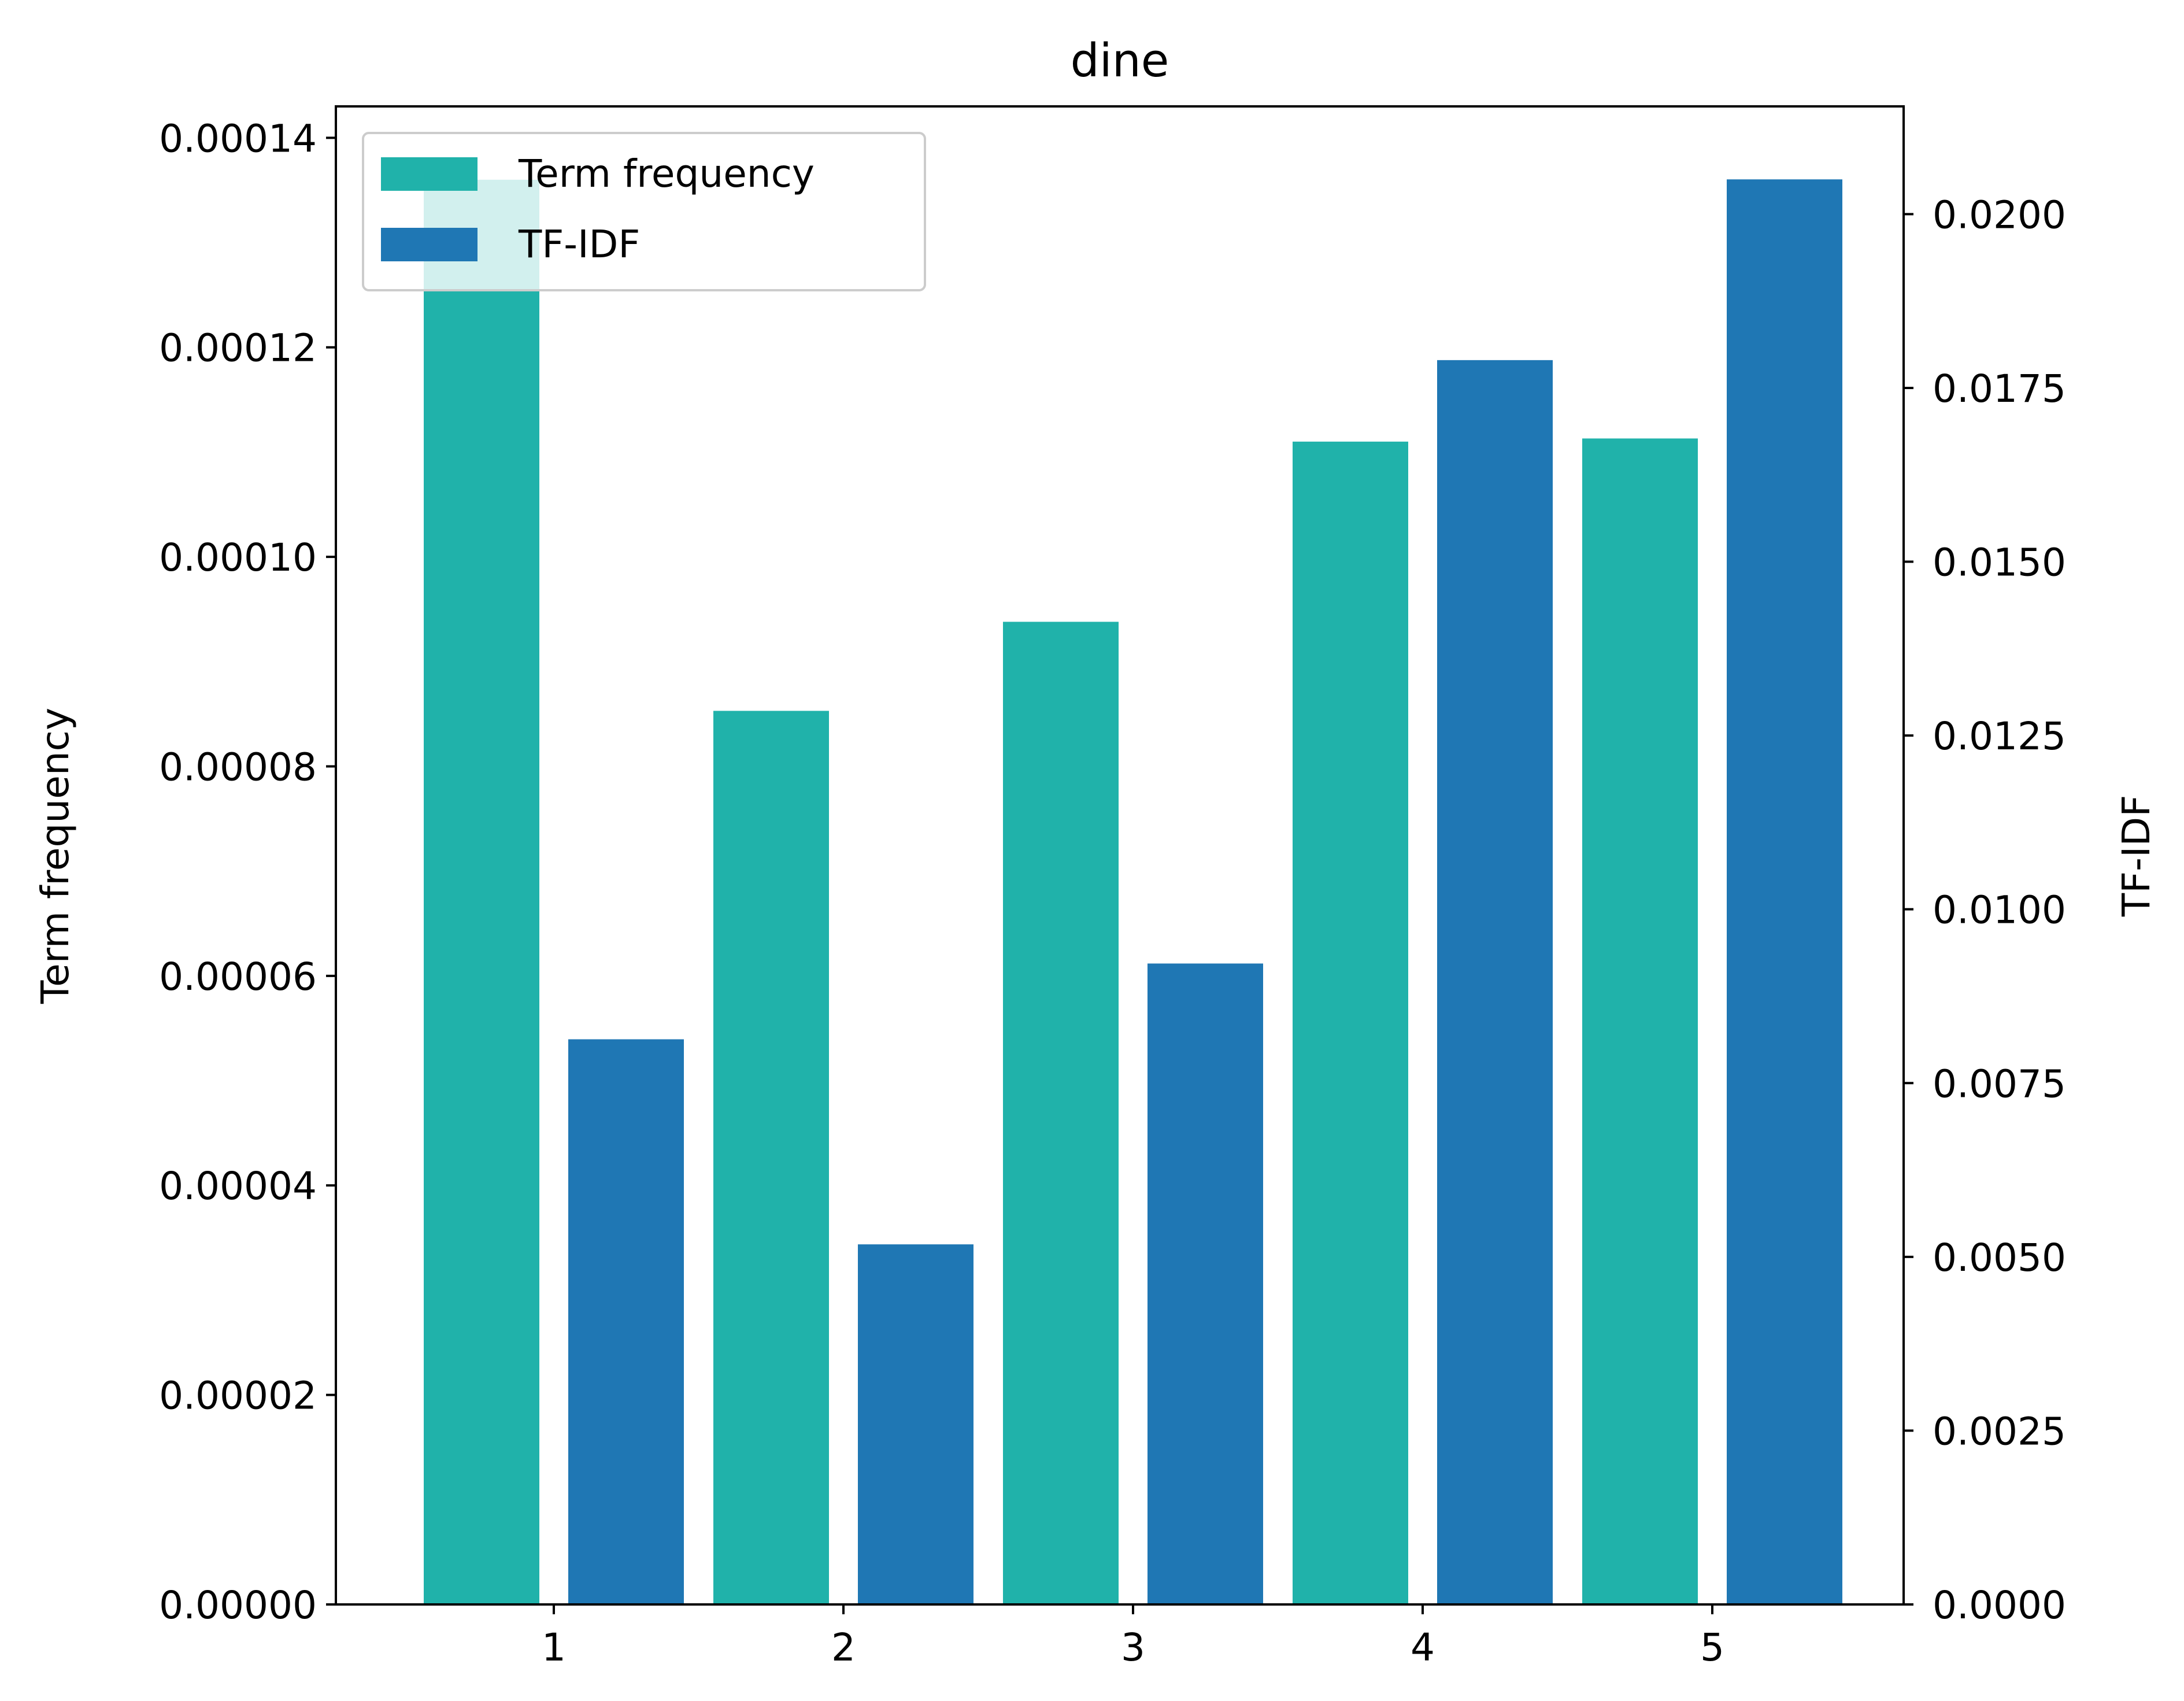 The image size is (2184, 1701). I want to click on chart-title: dine, so click(1120, 61).